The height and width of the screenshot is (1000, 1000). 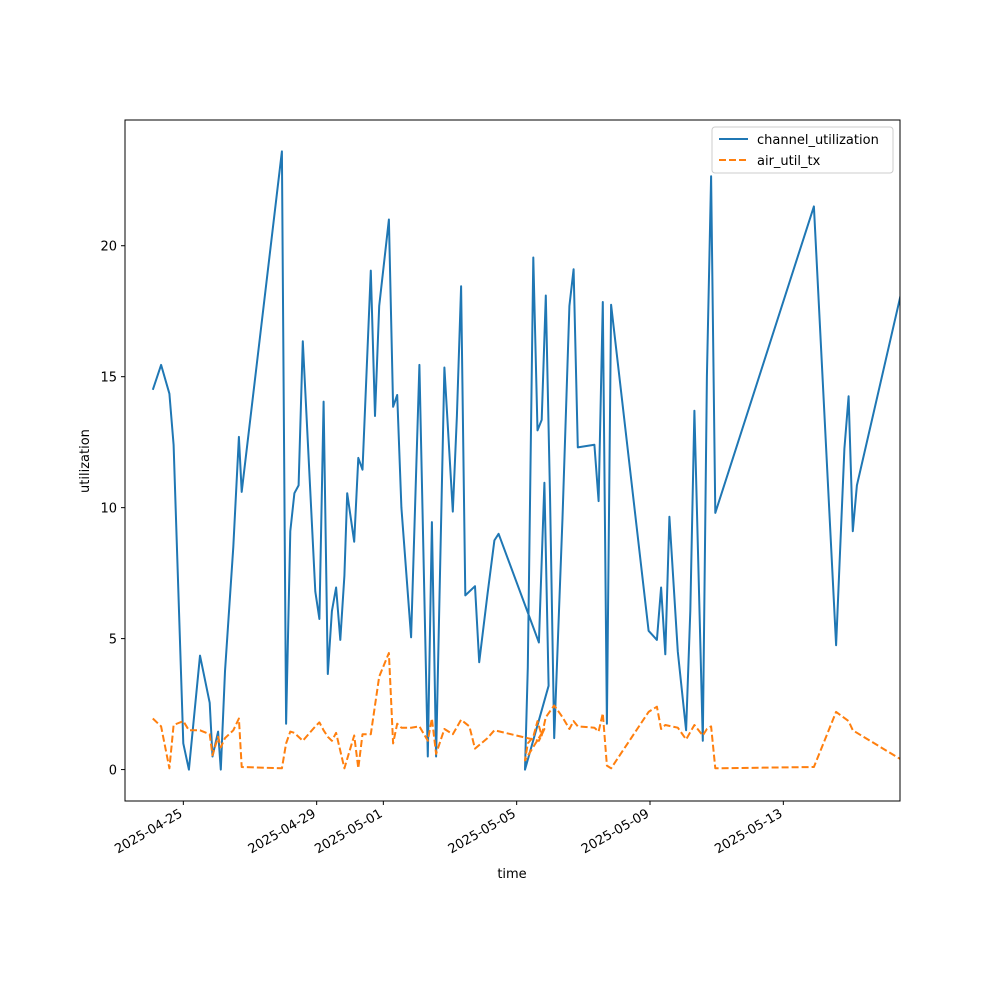 What do you see at coordinates (112, 509) in the screenshot?
I see `y-axis: 0 5 10 15 20` at bounding box center [112, 509].